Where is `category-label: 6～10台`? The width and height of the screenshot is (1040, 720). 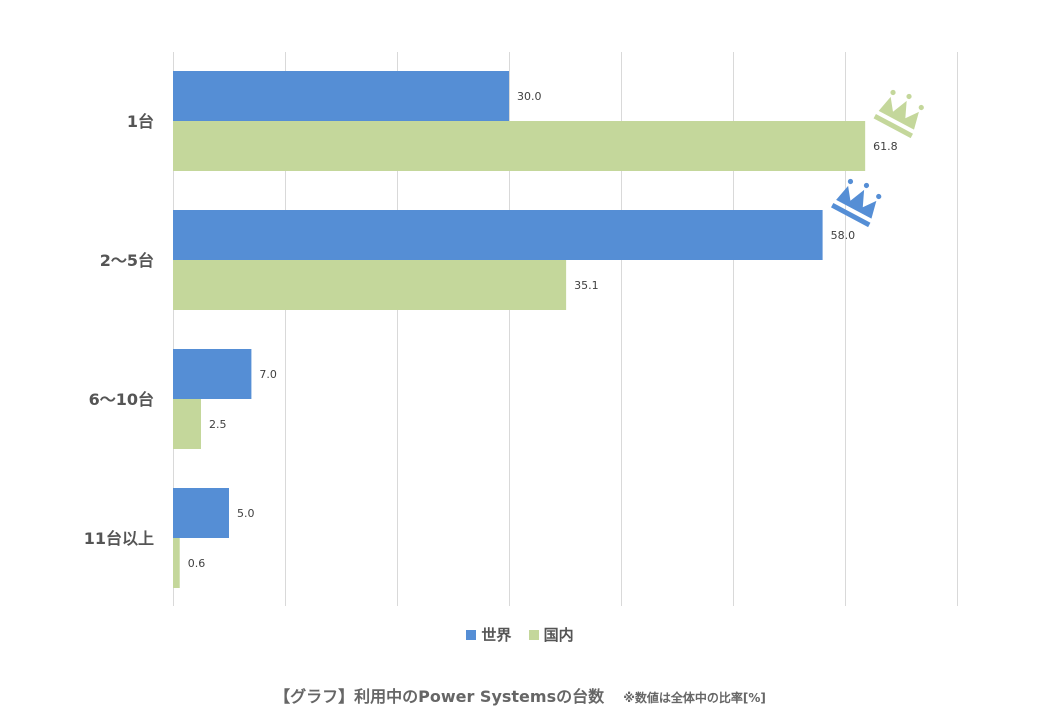
category-label: 6～10台 is located at coordinates (121, 399).